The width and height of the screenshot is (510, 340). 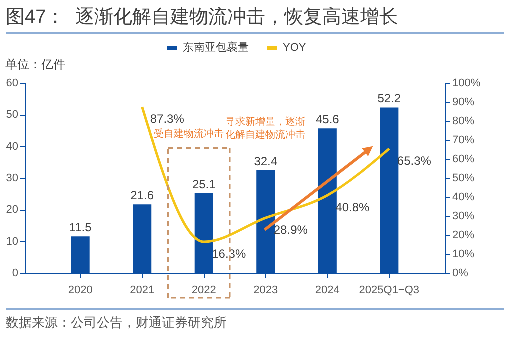 What do you see at coordinates (142, 290) in the screenshot?
I see `x-tick-label: 2021` at bounding box center [142, 290].